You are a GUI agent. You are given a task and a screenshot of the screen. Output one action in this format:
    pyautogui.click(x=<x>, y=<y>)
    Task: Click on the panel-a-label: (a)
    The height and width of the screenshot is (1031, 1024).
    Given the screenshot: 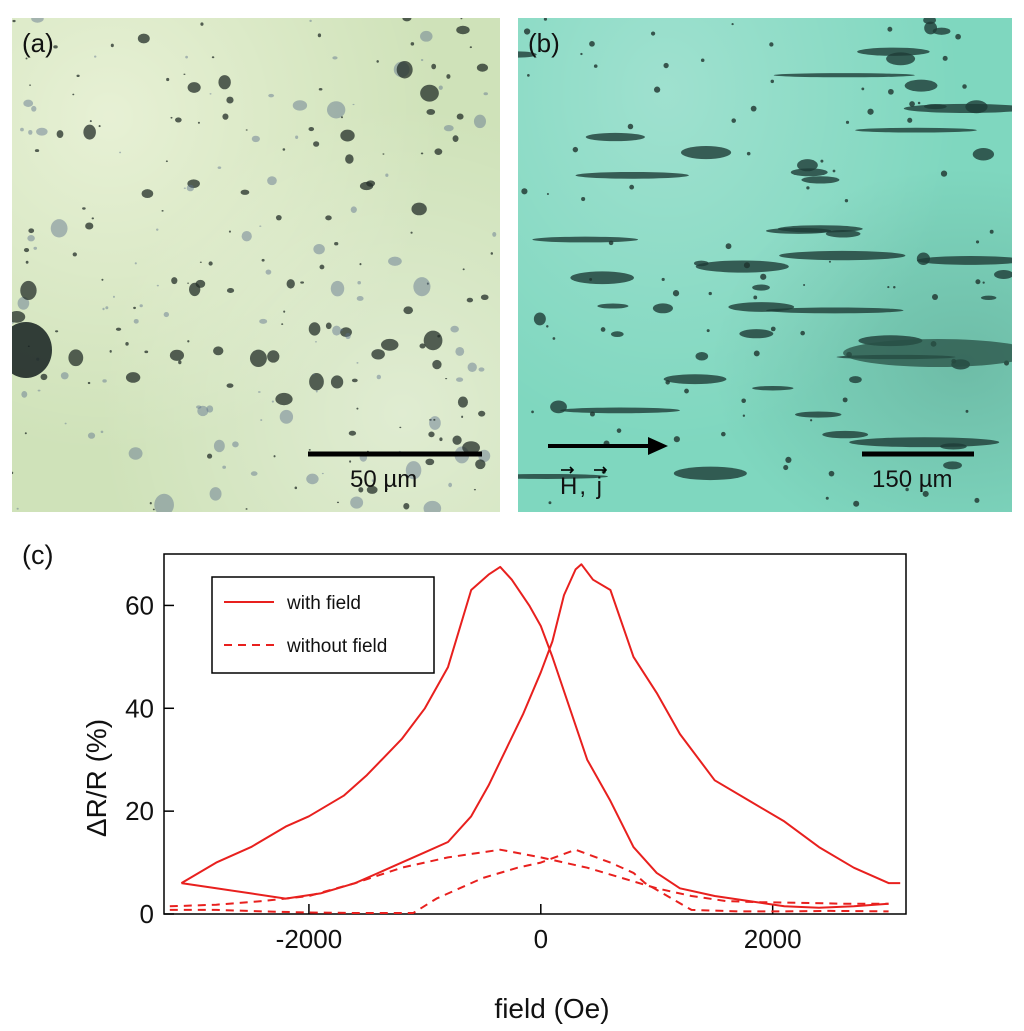 What is the action you would take?
    pyautogui.click(x=38, y=43)
    